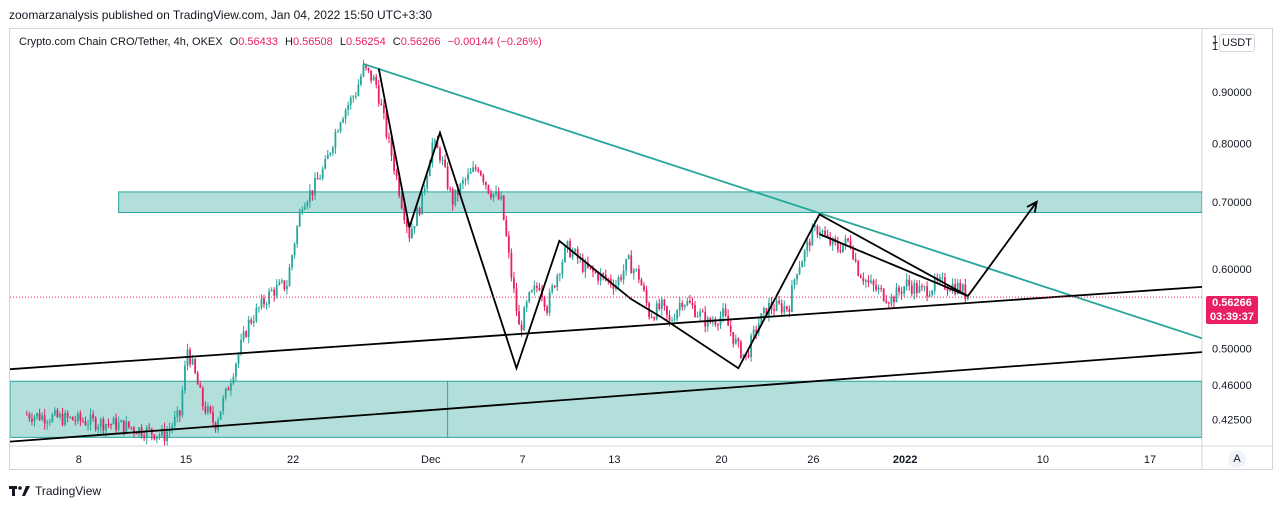 The image size is (1280, 509). Describe the element at coordinates (1232, 203) in the screenshot. I see `y-axis-tick-label: 0.70000` at that location.